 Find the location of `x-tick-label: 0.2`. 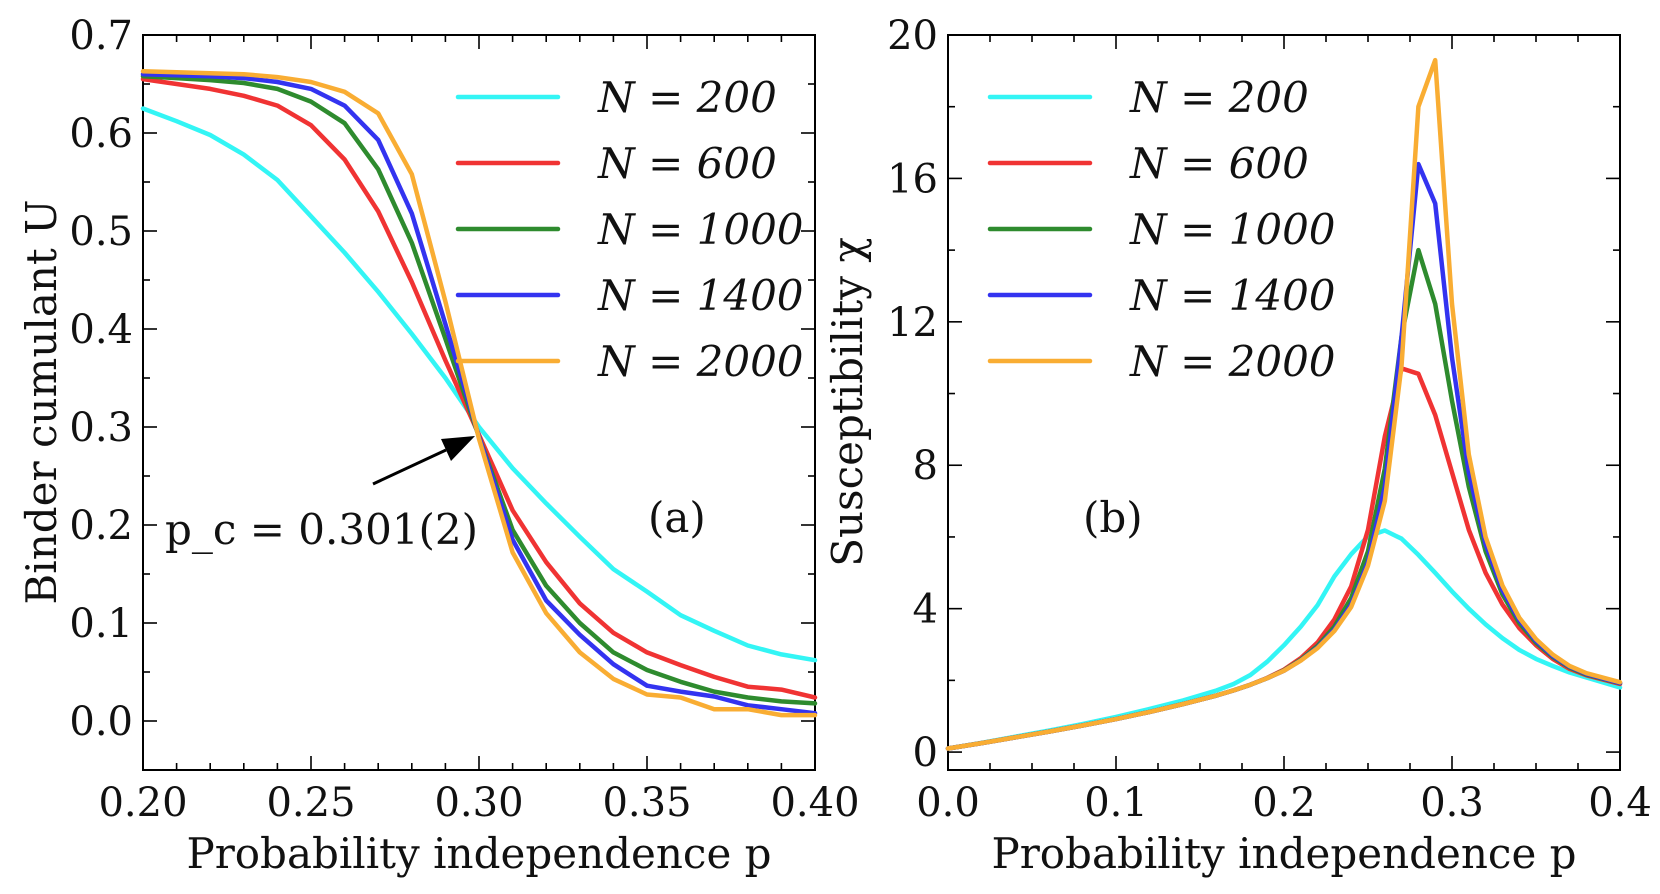

x-tick-label: 0.2 is located at coordinates (1284, 803).